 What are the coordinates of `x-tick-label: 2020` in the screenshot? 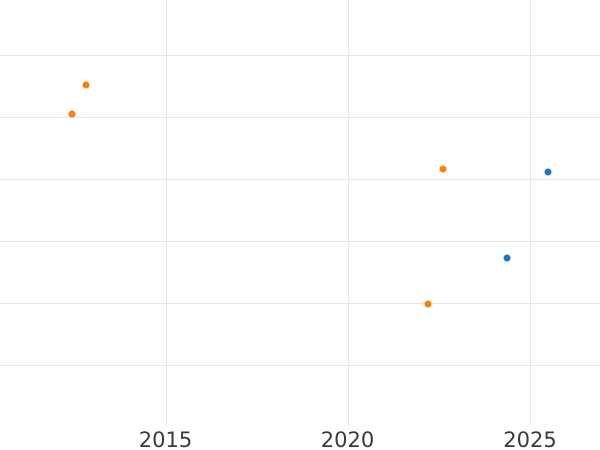 It's located at (347, 439).